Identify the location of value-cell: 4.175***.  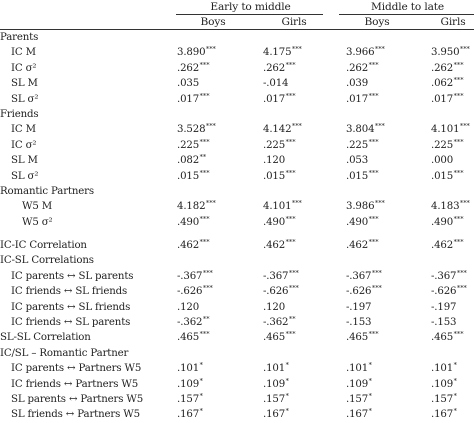
(282, 52).